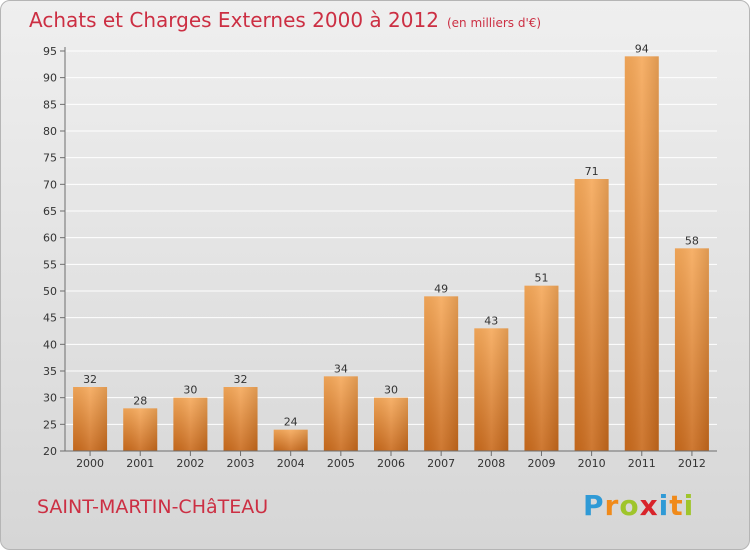 This screenshot has width=750, height=550. I want to click on data-label: 28, so click(140, 400).